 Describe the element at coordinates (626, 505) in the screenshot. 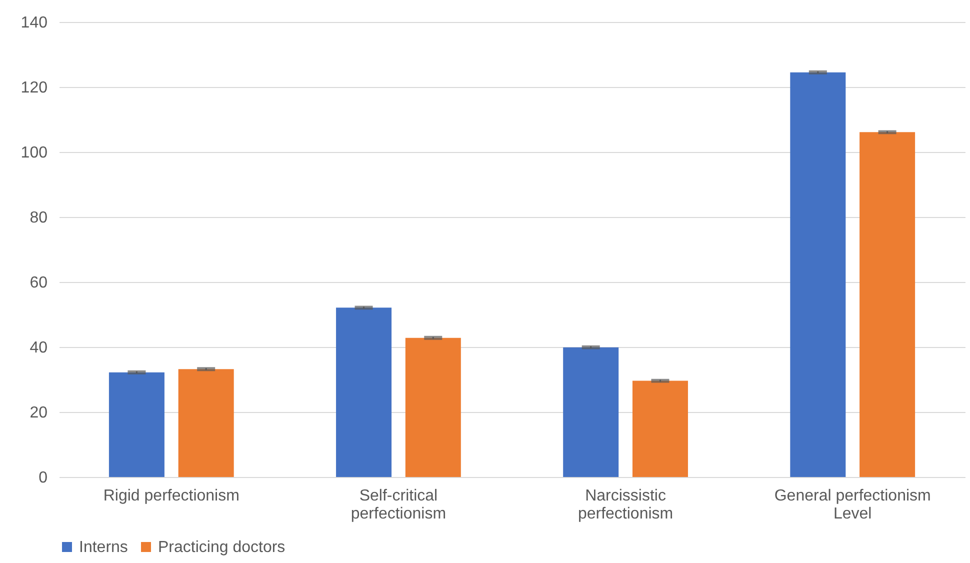

I see `x-tick-label: Narcissistic perfectionism` at that location.